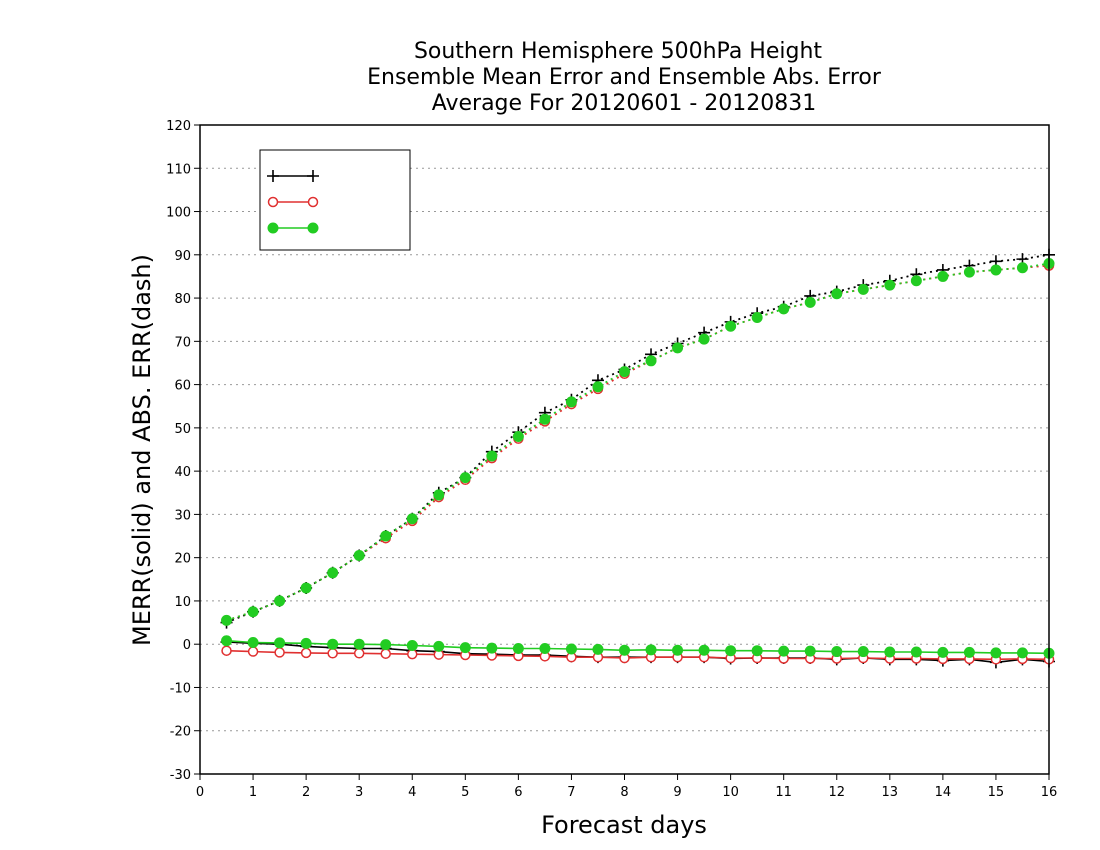 The image size is (1100, 850). I want to click on y-axis-ticks: -30 -20 -10 0 10 20 30 40 50 60 70 80 90 100 110 120, so click(183, 451).